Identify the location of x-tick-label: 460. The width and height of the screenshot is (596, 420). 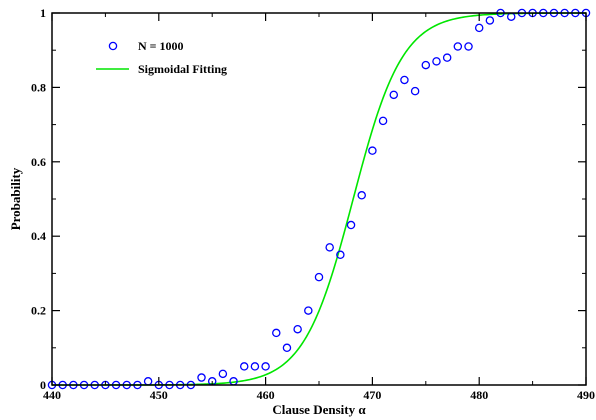
(266, 395).